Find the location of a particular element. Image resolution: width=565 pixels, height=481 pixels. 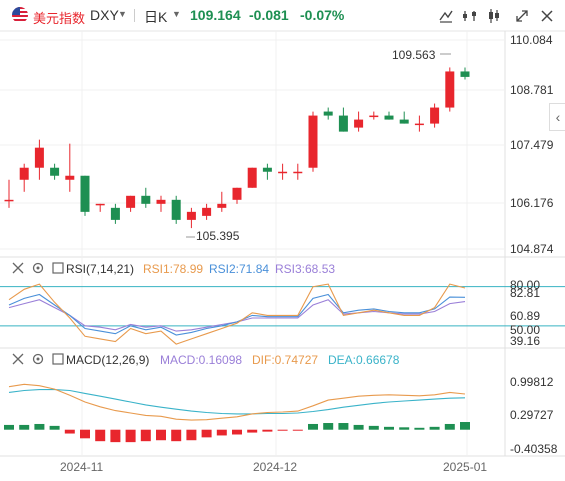

price-change-percent: -0.07% is located at coordinates (322, 15).